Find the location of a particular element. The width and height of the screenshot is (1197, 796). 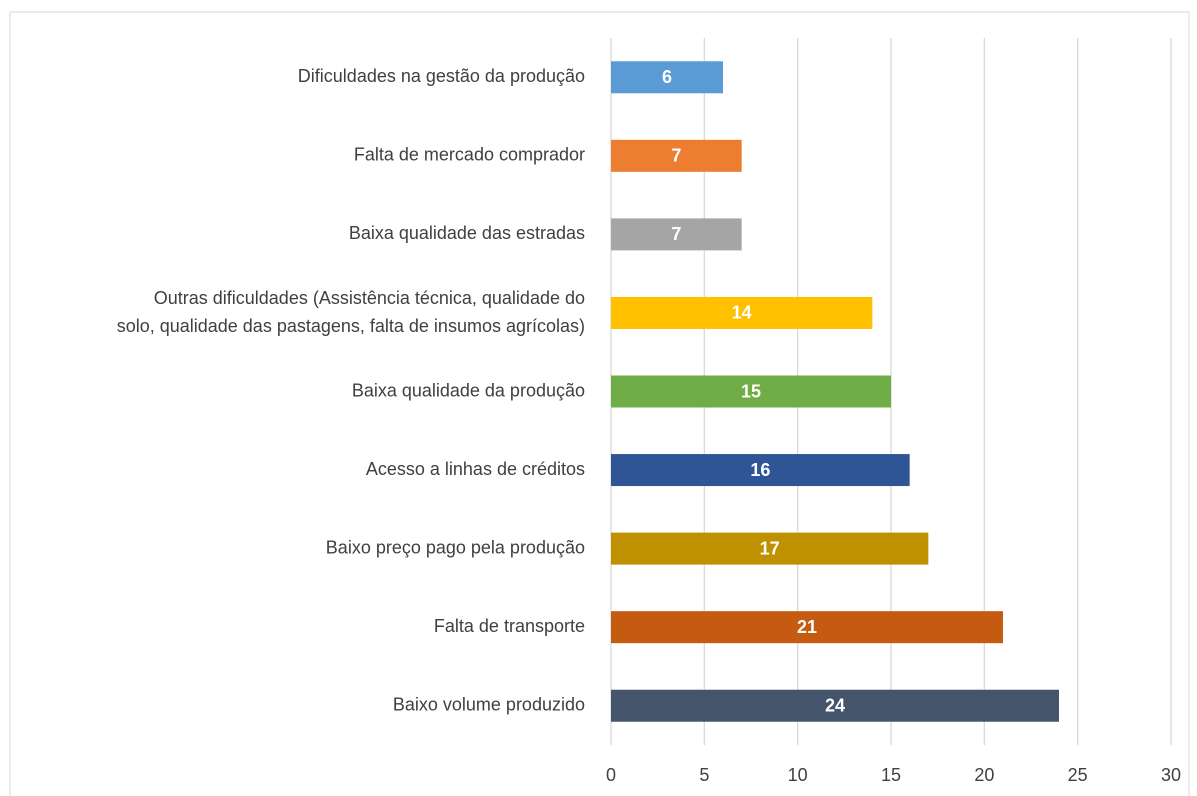

x-tick-label: 10 is located at coordinates (798, 775).